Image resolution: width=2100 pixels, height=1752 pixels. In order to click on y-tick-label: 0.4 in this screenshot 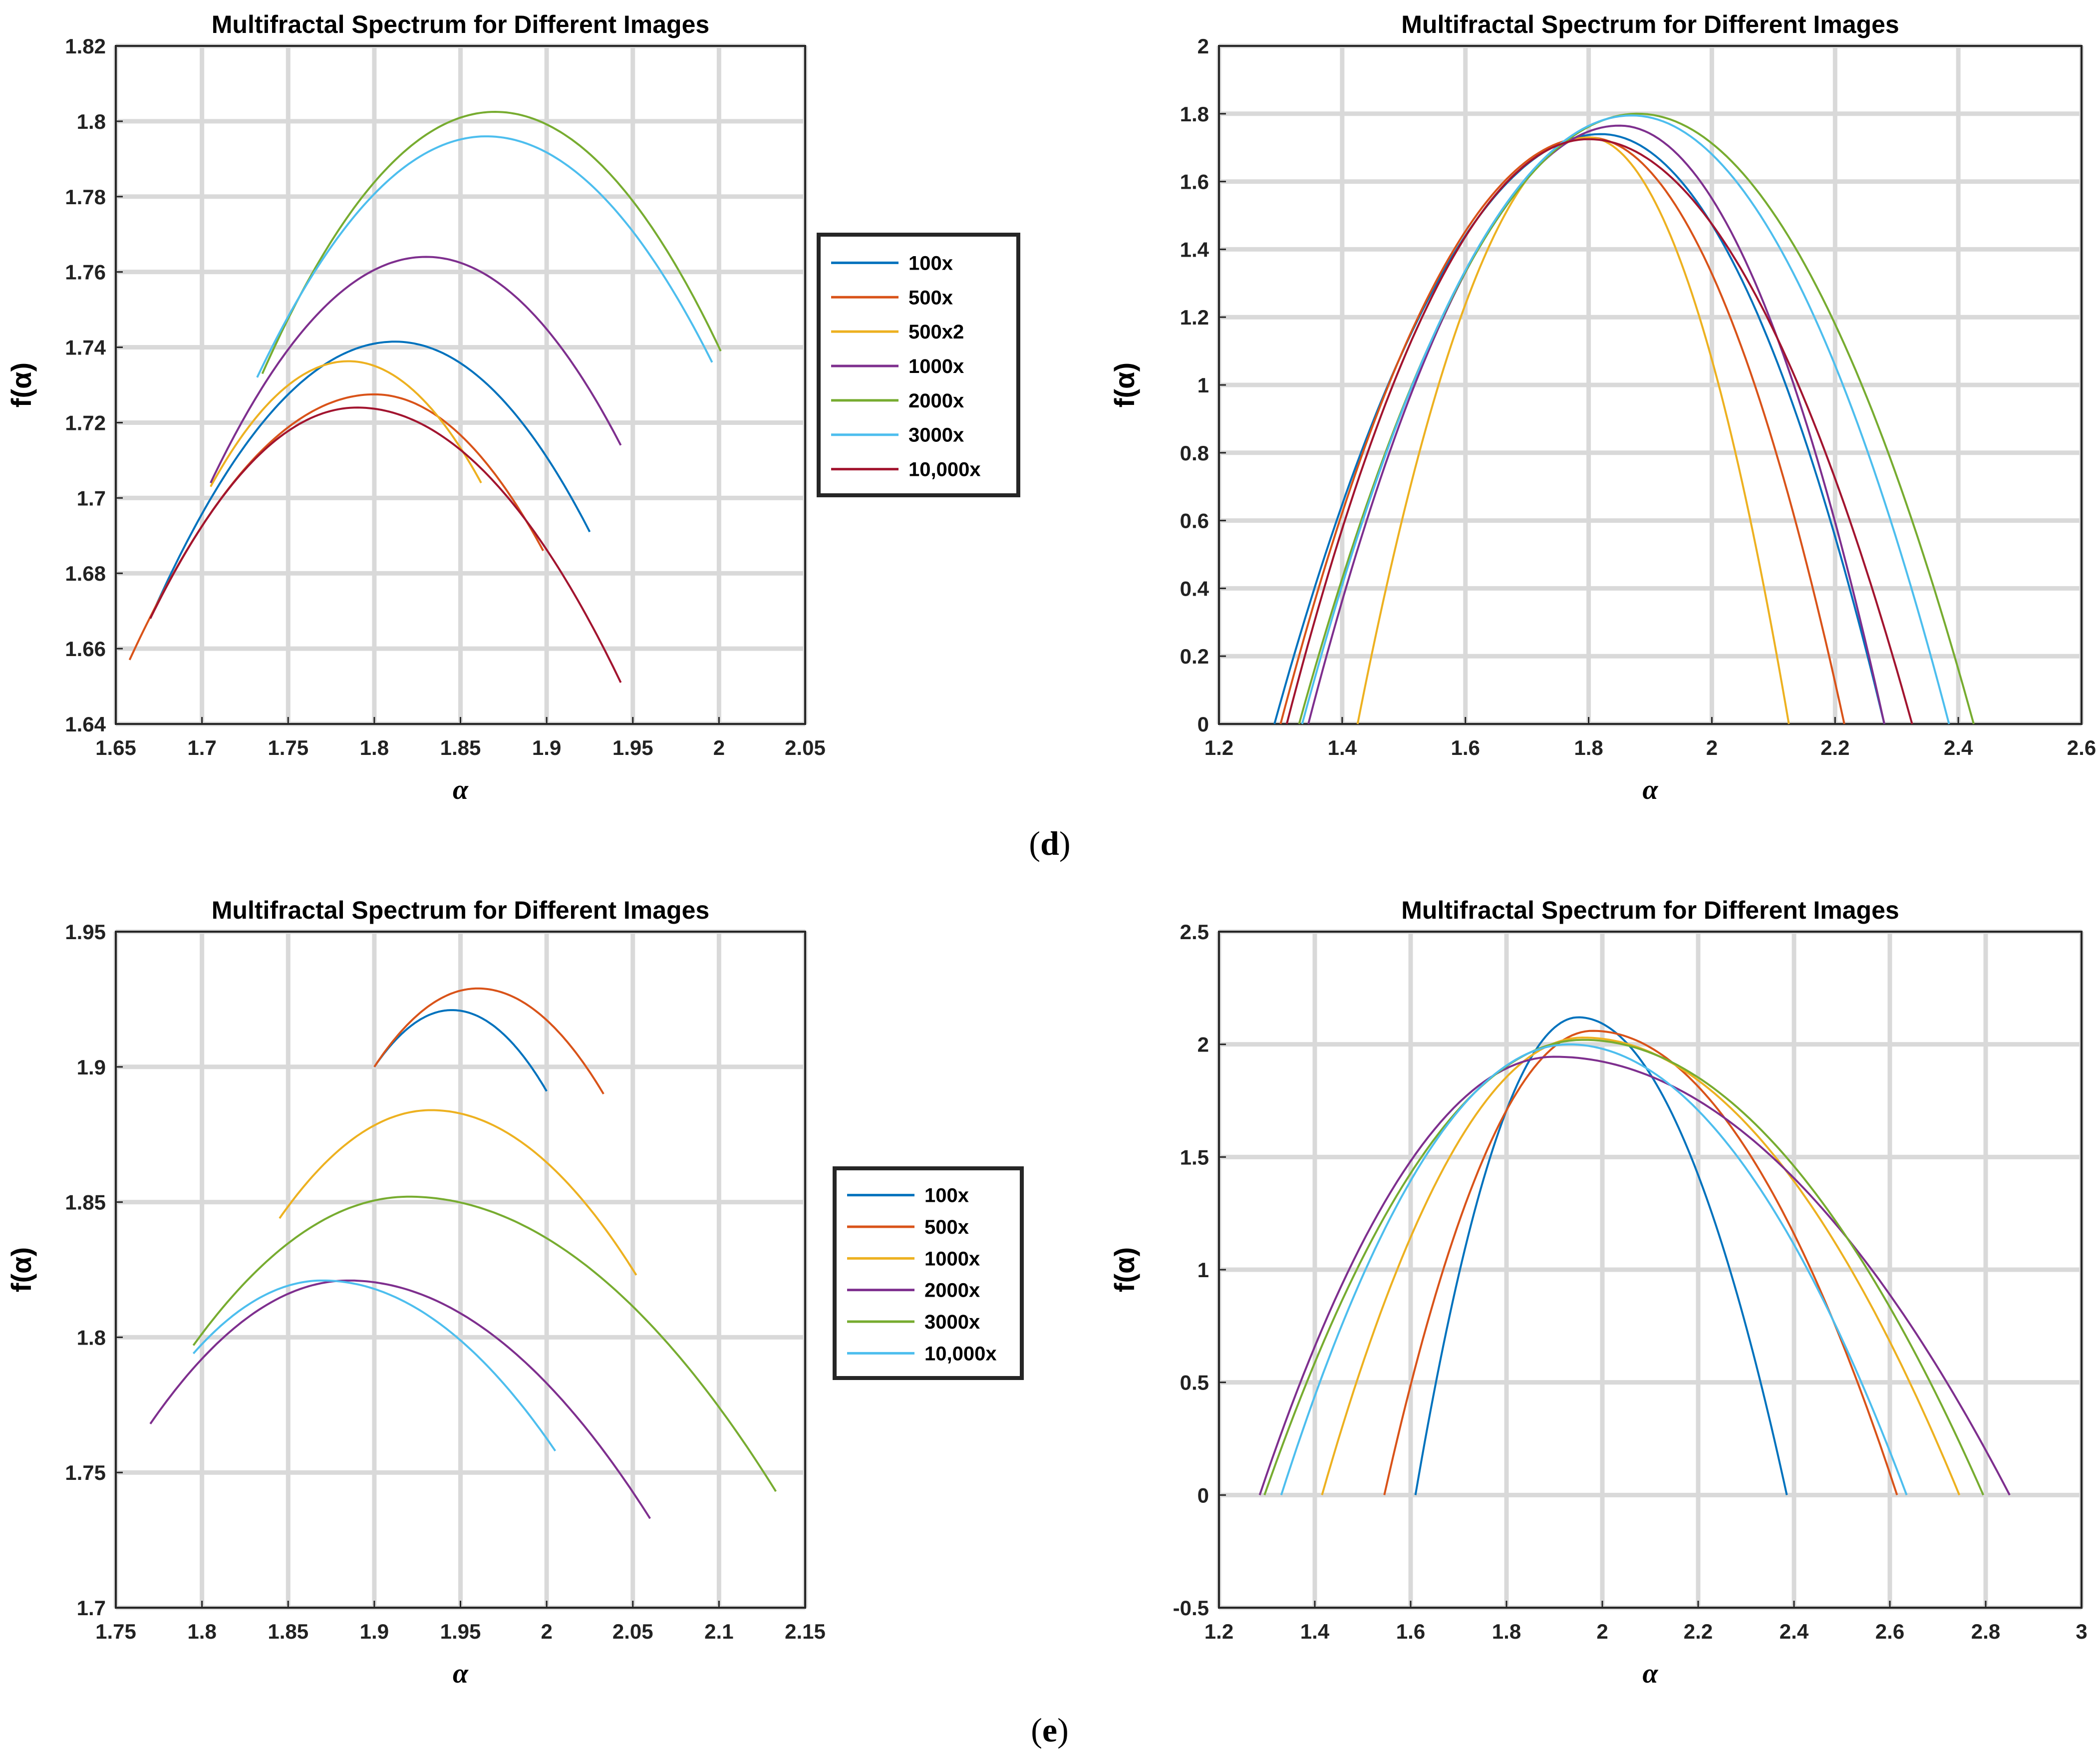, I will do `click(1194, 589)`.